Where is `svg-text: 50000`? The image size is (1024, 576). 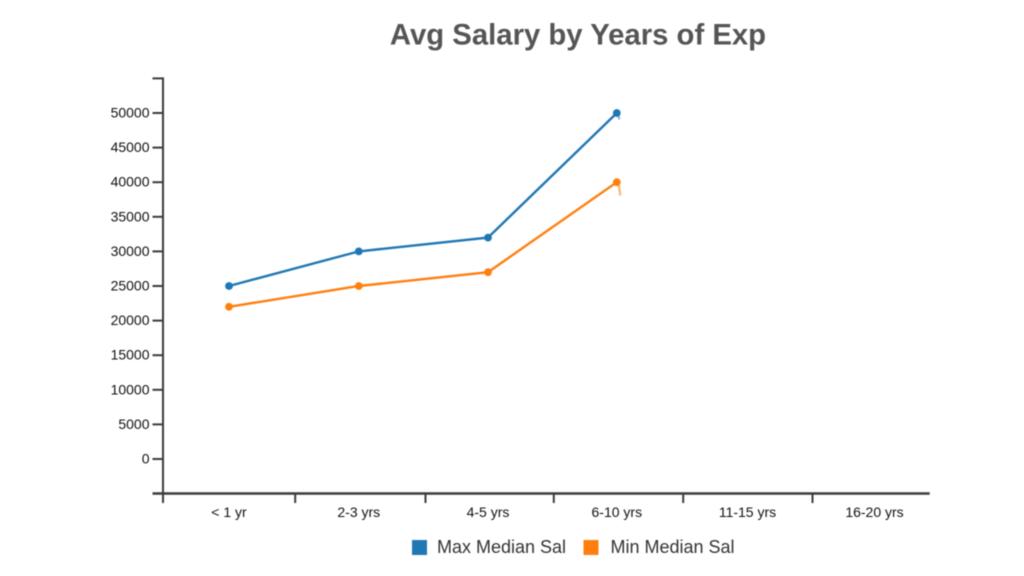
svg-text: 50000 is located at coordinates (130, 113).